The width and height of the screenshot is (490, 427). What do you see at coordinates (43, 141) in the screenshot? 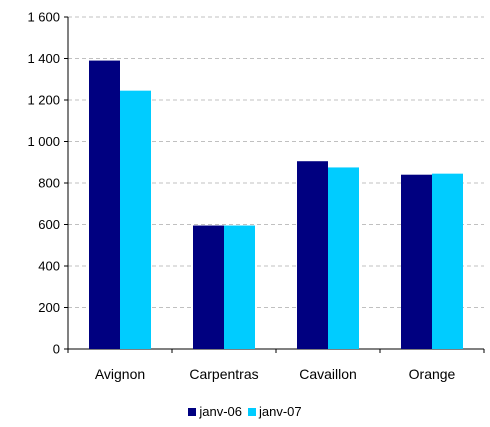
I see `y-tick-label: 1 000` at bounding box center [43, 141].